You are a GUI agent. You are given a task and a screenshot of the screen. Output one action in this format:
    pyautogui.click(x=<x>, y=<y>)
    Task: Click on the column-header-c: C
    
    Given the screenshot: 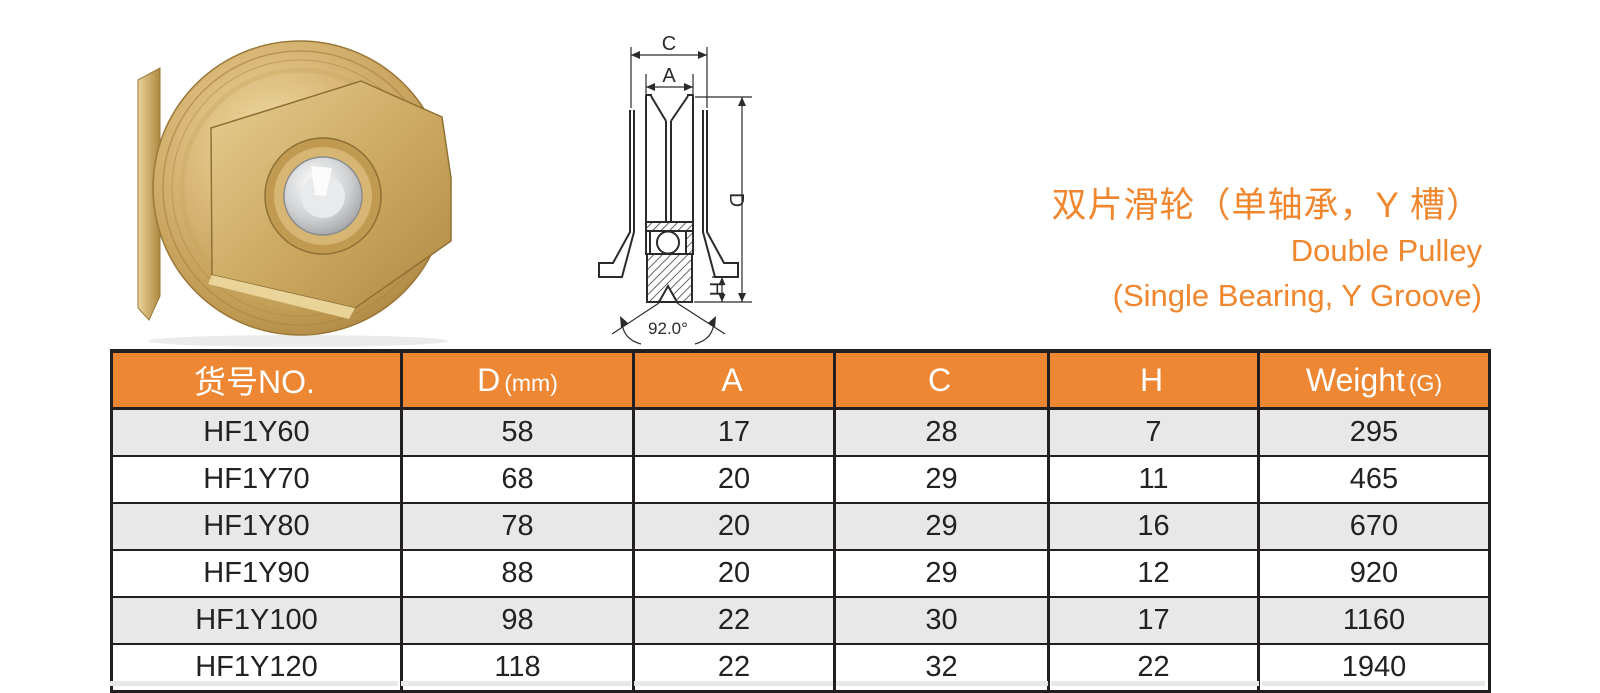 What is the action you would take?
    pyautogui.click(x=941, y=379)
    